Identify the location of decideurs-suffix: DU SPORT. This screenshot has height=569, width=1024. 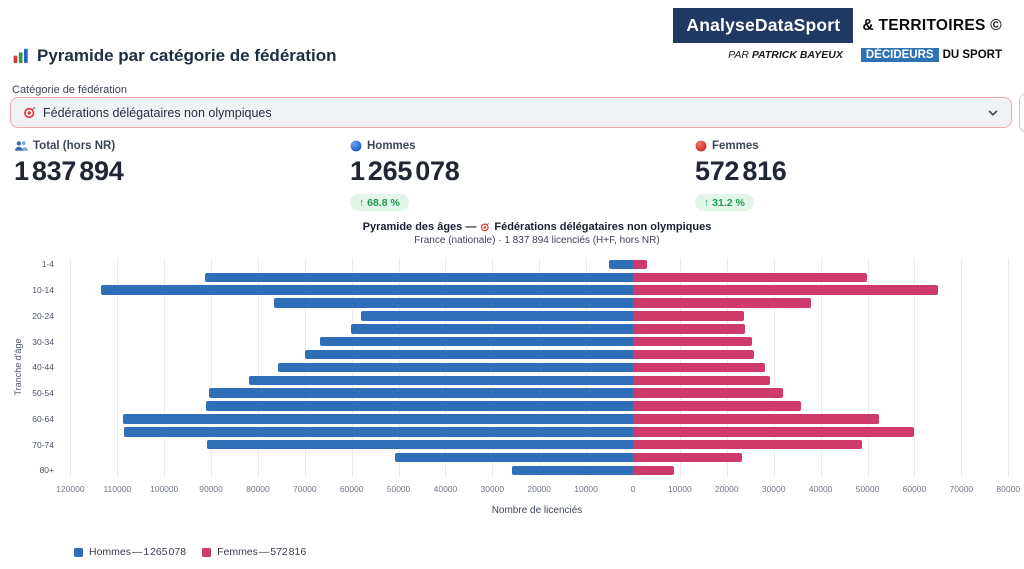
(972, 55).